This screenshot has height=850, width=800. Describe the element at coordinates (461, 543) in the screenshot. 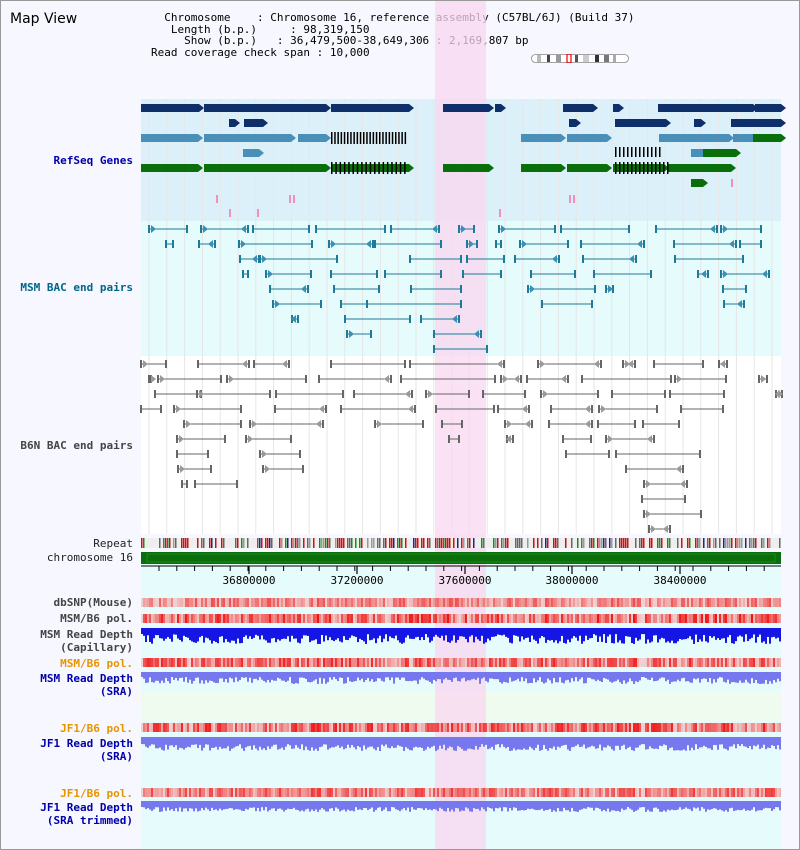

I see `repeat-track` at that location.